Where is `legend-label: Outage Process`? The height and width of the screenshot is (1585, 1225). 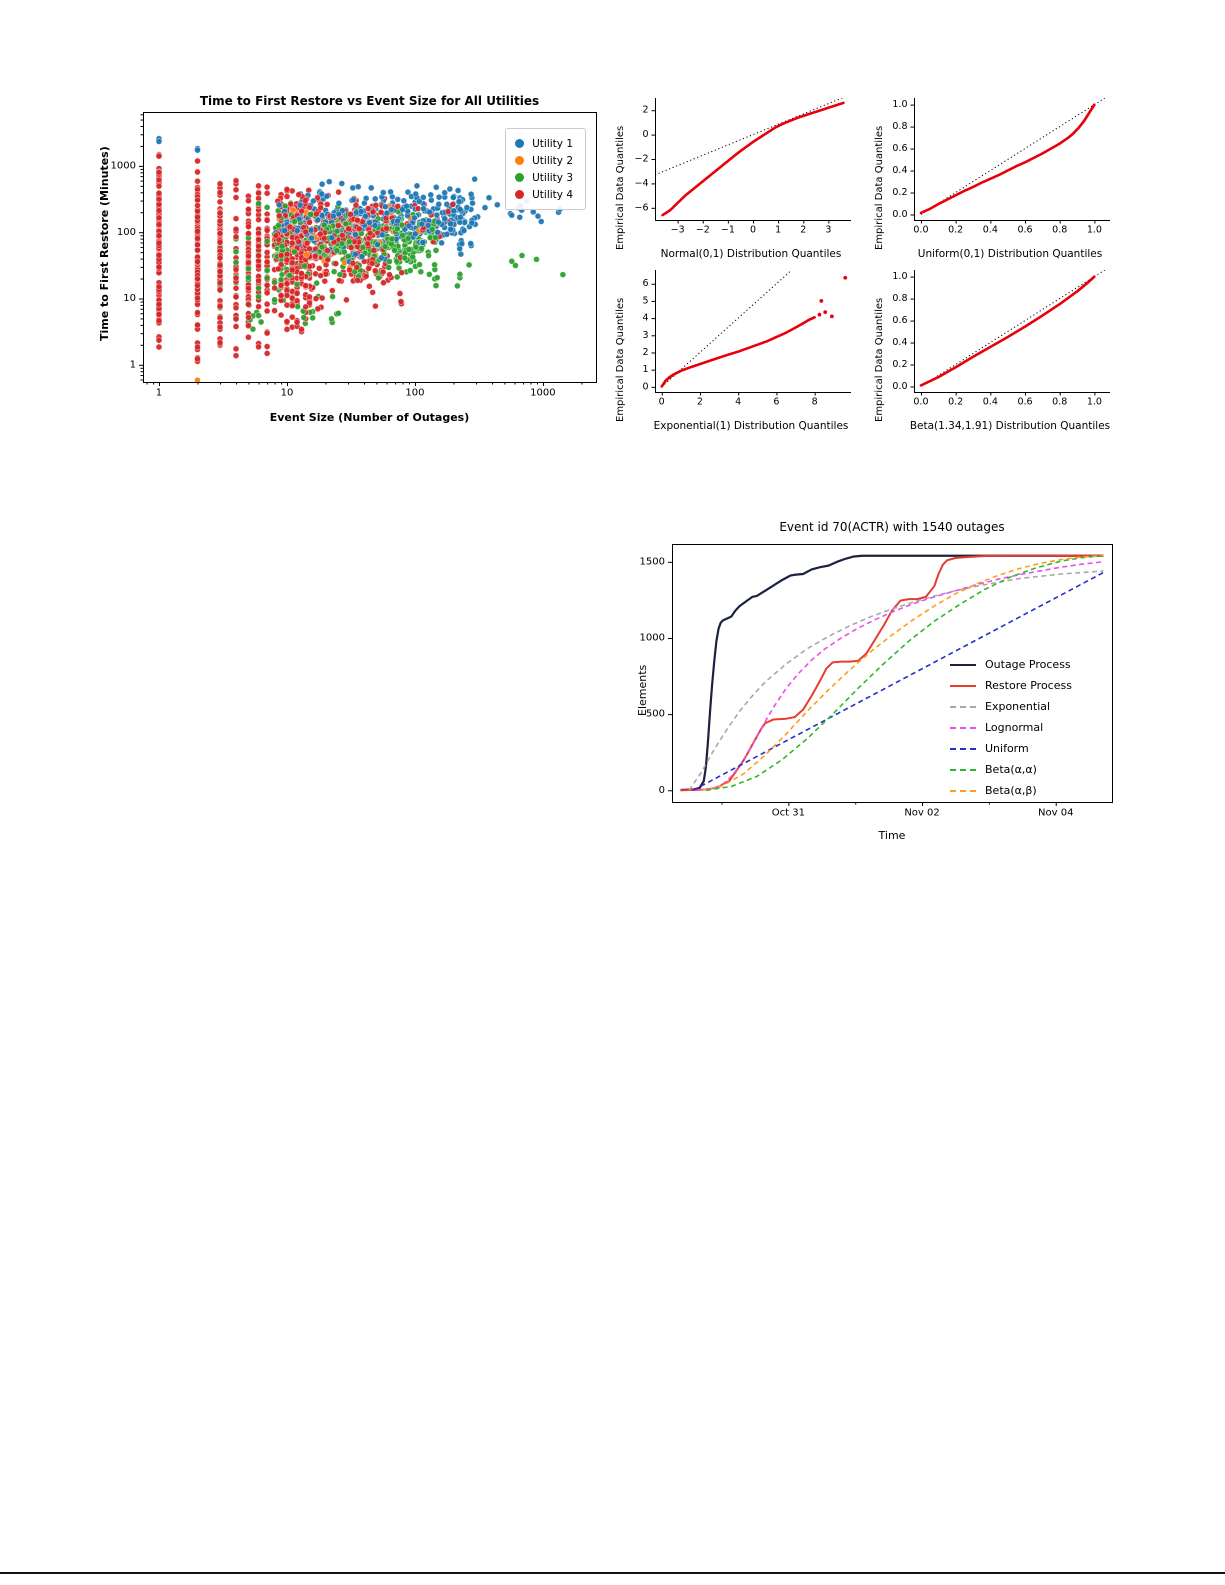 legend-label: Outage Process is located at coordinates (1028, 664).